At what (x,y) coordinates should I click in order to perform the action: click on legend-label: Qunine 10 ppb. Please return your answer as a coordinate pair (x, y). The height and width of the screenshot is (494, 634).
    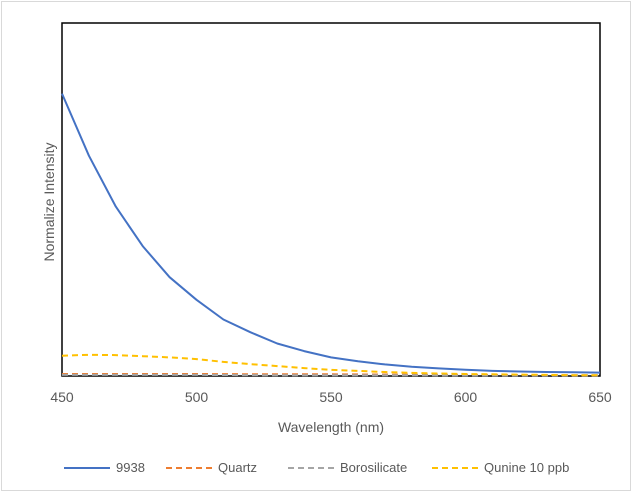
    Looking at the image, I should click on (526, 467).